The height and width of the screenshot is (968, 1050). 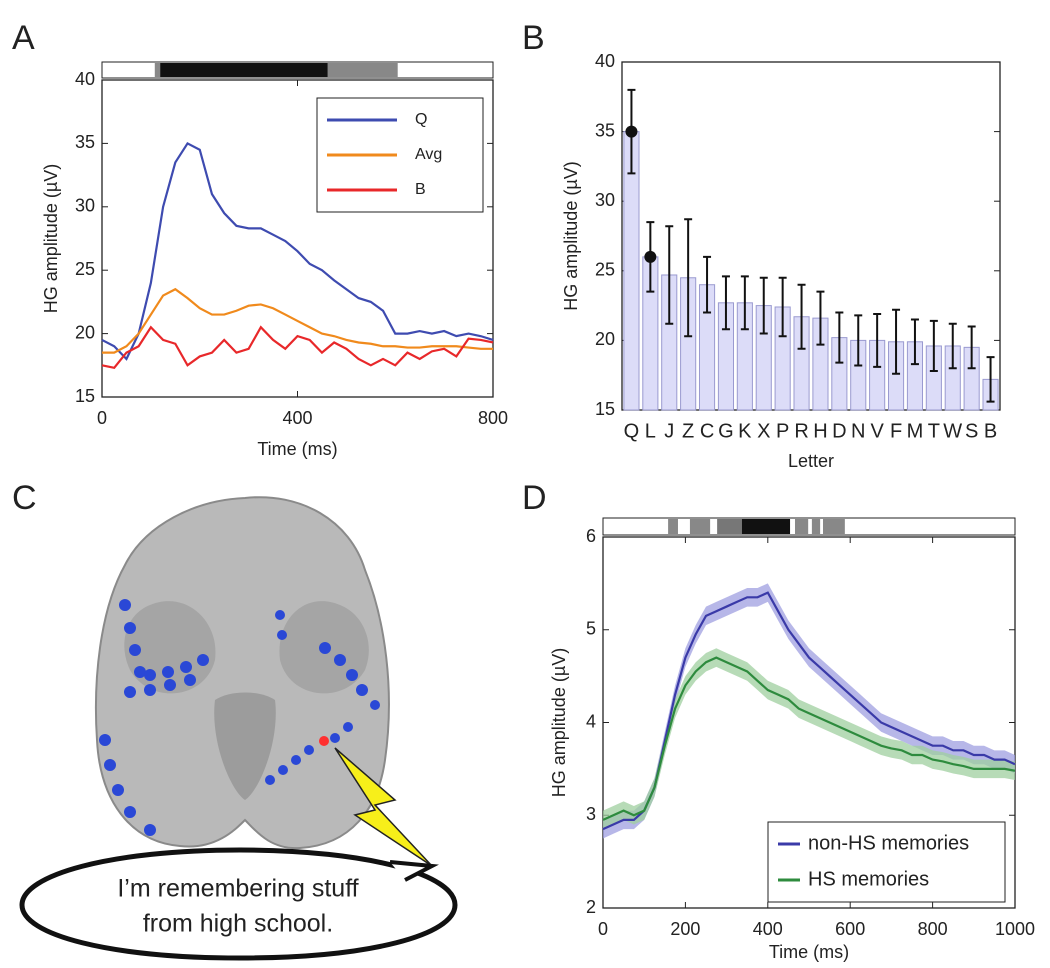 What do you see at coordinates (886, 862) in the screenshot?
I see `legend` at bounding box center [886, 862].